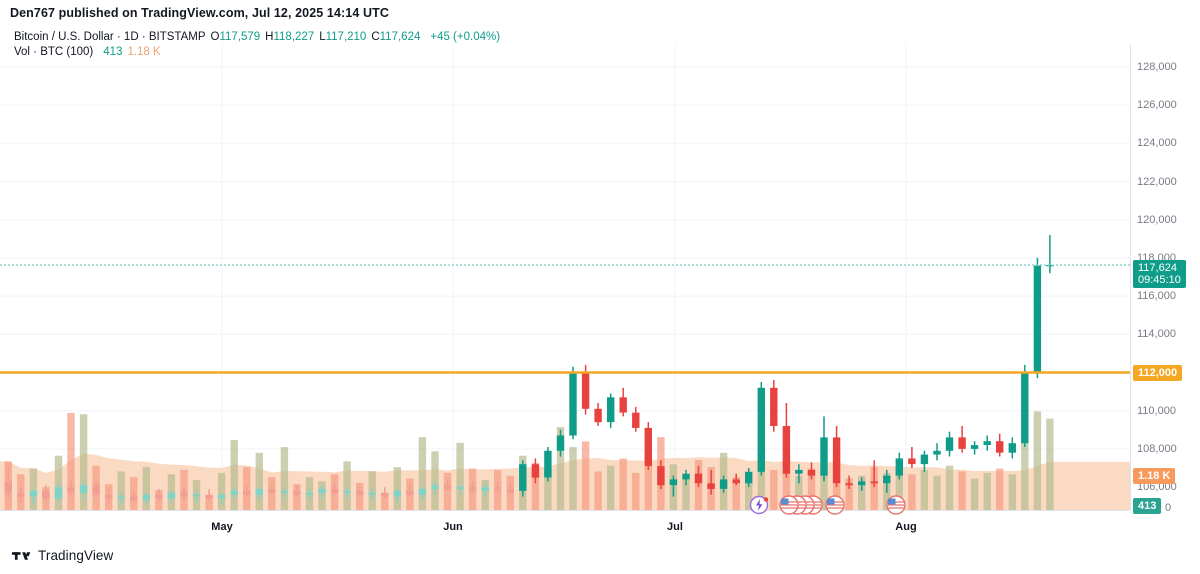  Describe the element at coordinates (1168, 508) in the screenshot. I see `volume-axis-zero-label: 0` at that location.